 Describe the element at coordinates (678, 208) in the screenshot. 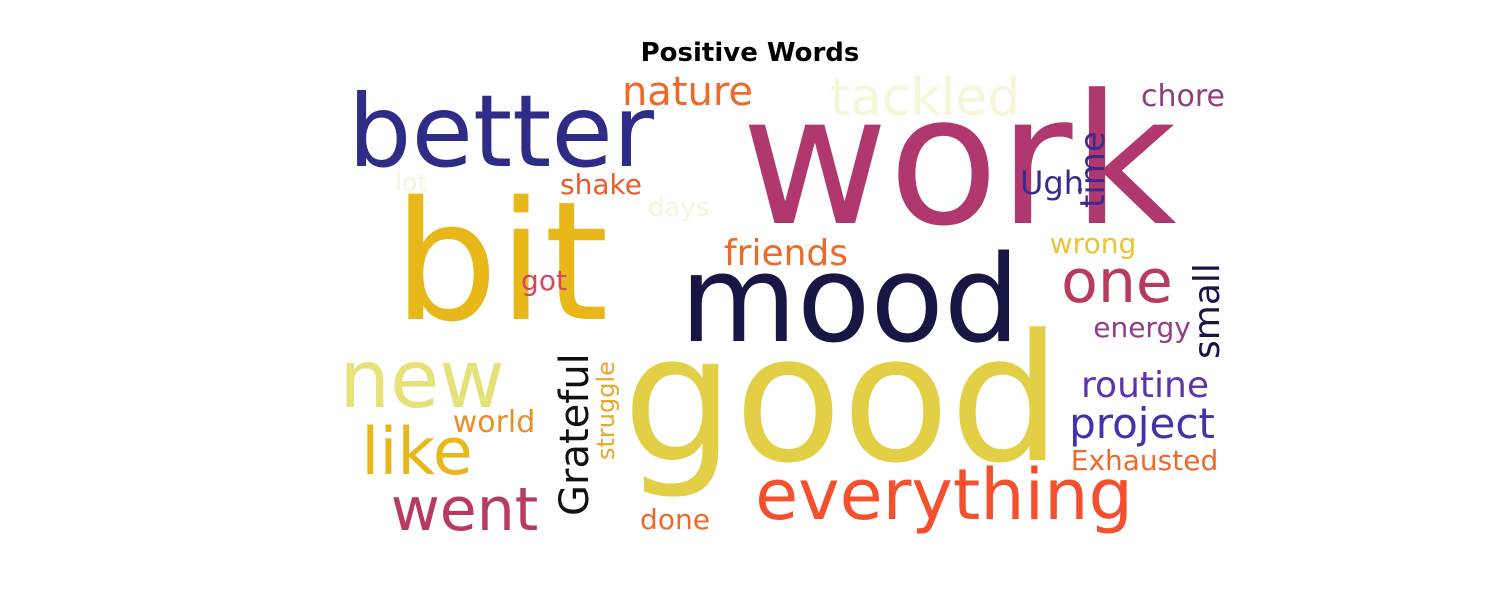

I see `word-days: days` at that location.